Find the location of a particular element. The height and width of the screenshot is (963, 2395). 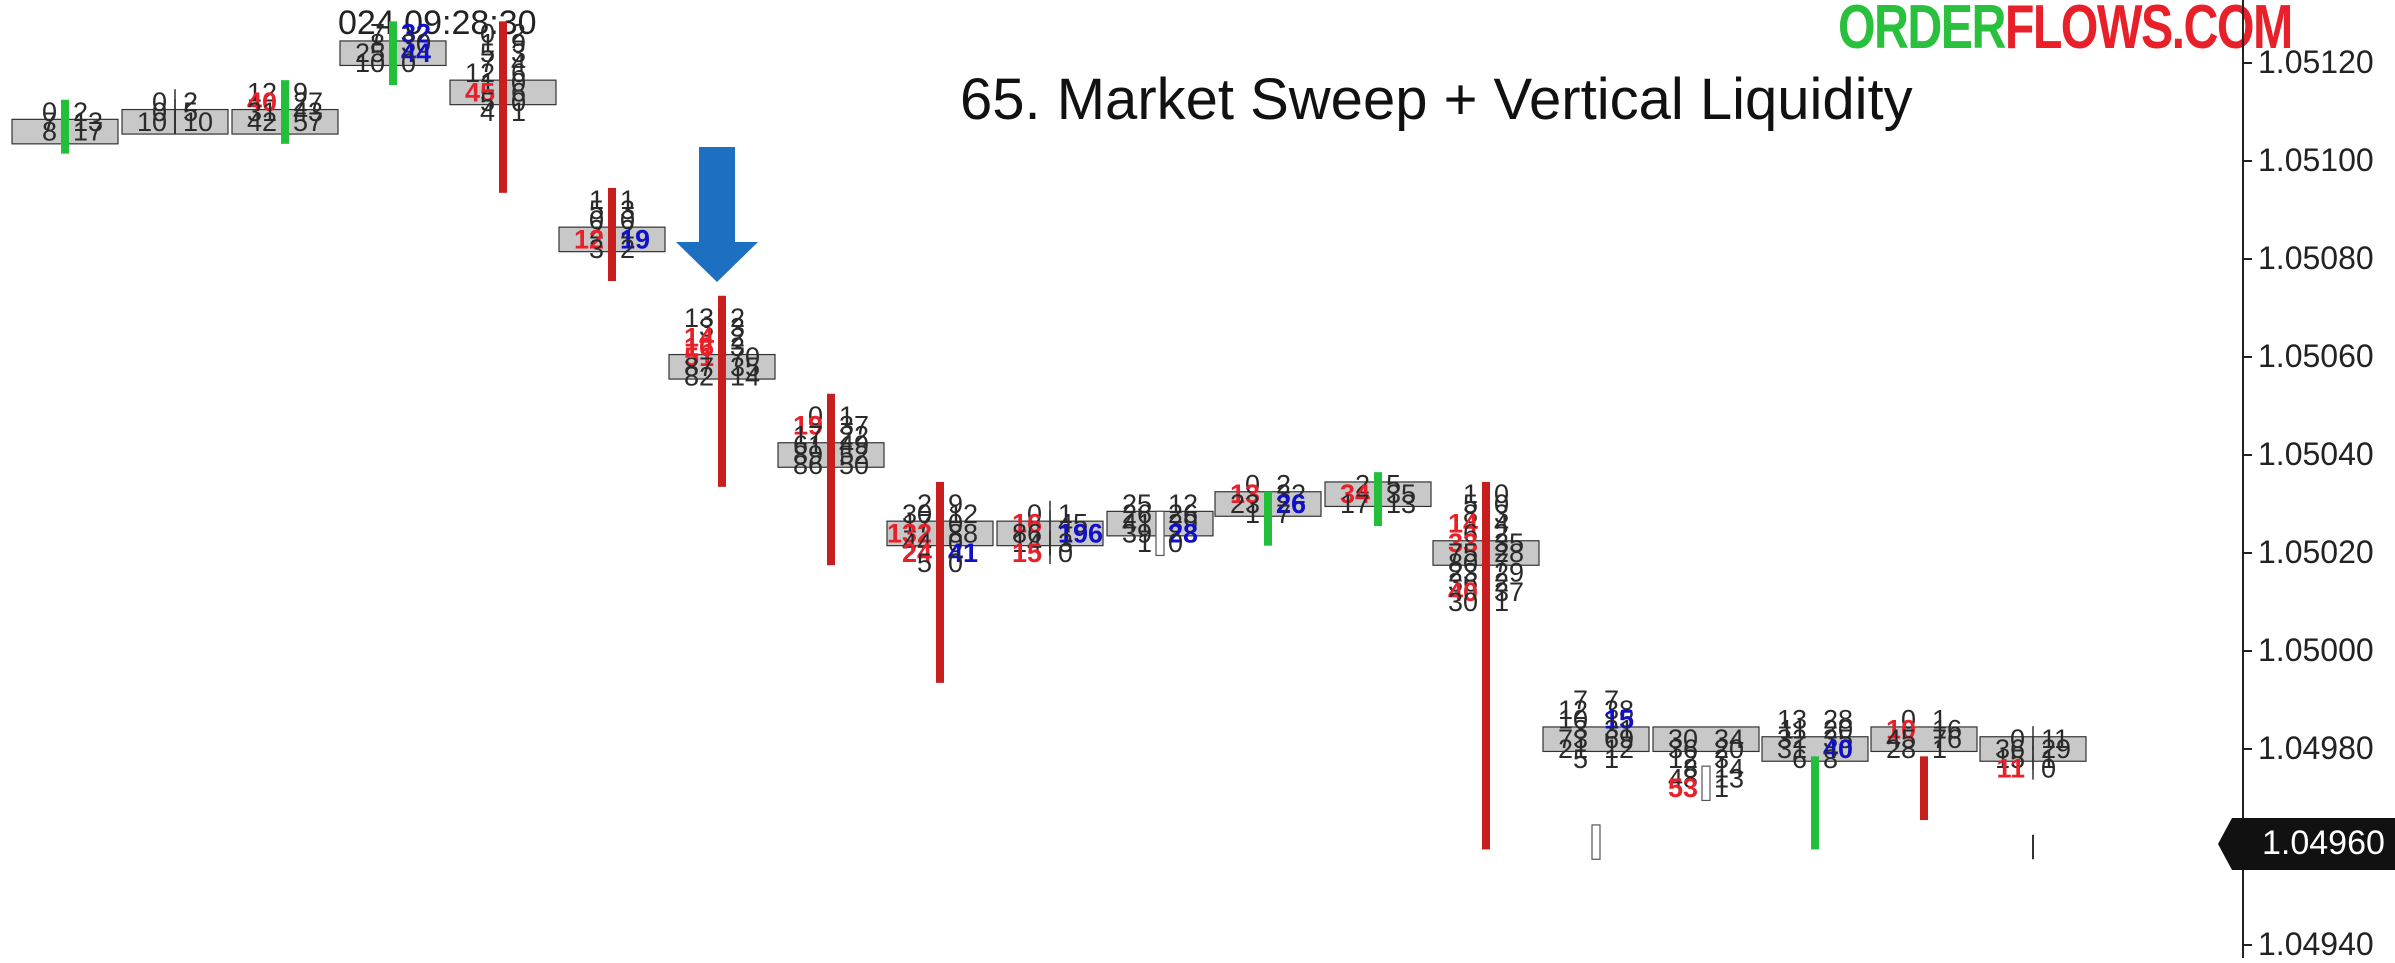

bid-volume: 45 is located at coordinates (1901, 739).